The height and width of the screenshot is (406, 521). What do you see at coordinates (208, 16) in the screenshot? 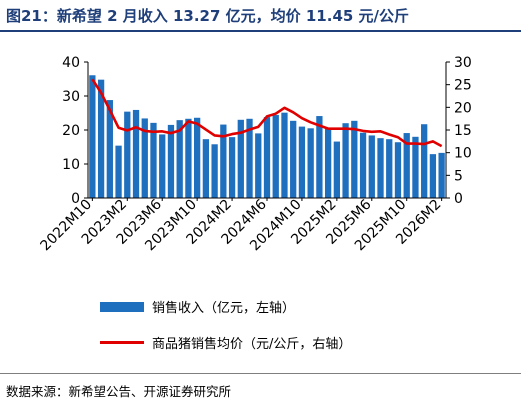
I see `chart-title: 图21：新希望 2 月收入 13.27 亿元，均价 11.45 元/公斤` at bounding box center [208, 16].